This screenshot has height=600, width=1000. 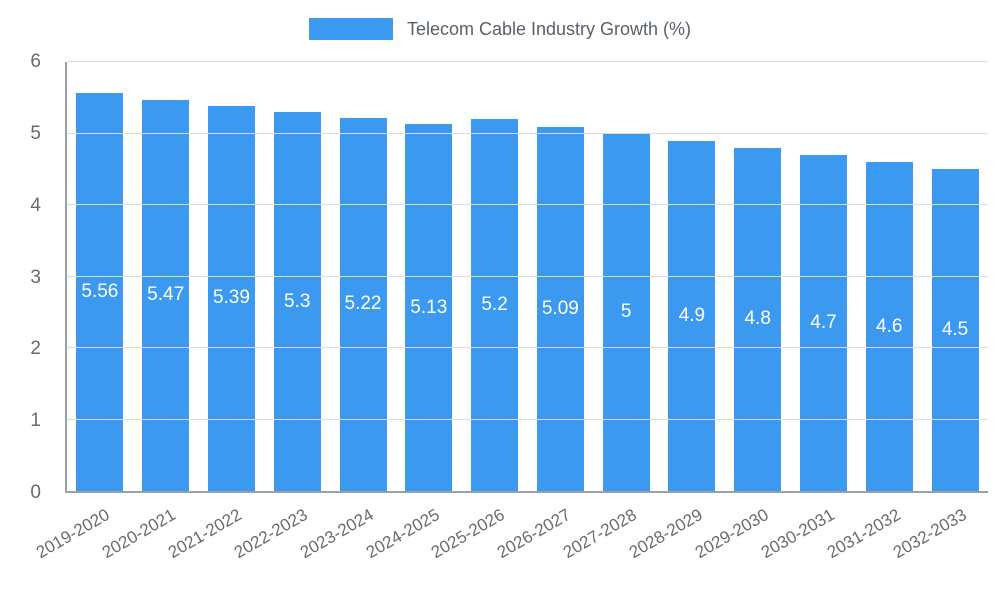 I want to click on bar-value-label: 4.9, so click(x=692, y=315).